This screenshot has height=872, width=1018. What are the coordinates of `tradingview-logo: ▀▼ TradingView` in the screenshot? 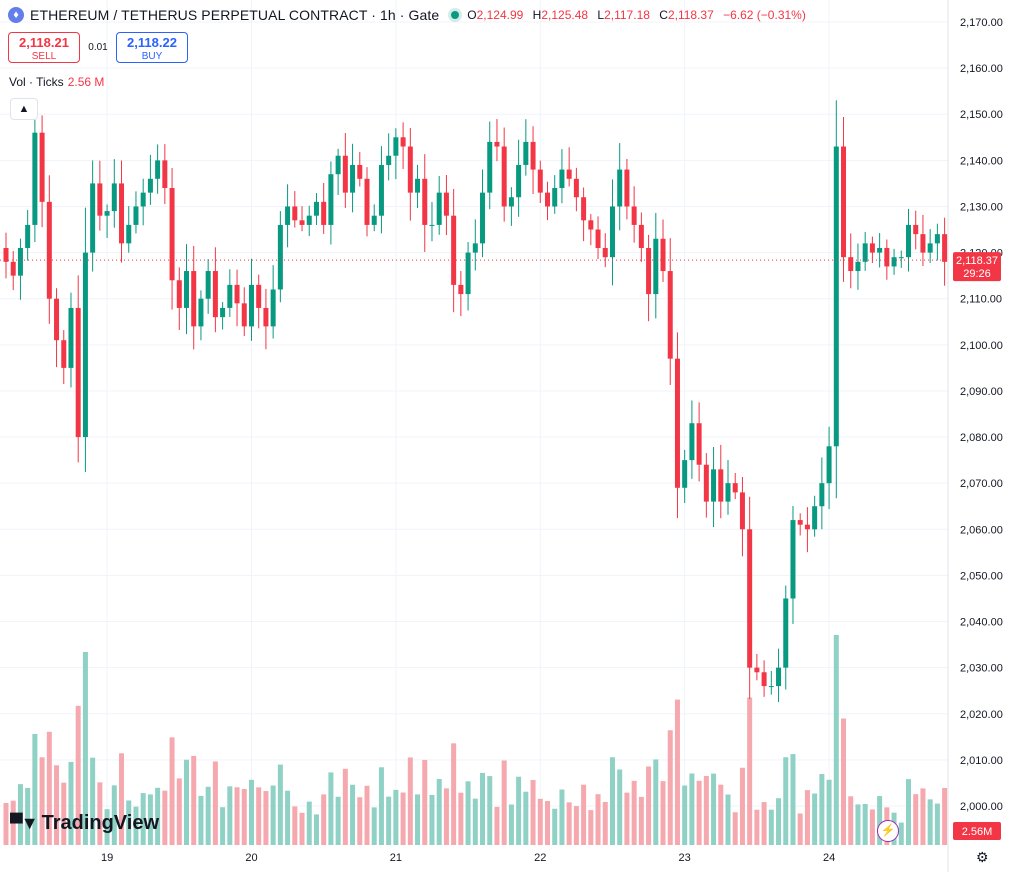 It's located at (84, 823).